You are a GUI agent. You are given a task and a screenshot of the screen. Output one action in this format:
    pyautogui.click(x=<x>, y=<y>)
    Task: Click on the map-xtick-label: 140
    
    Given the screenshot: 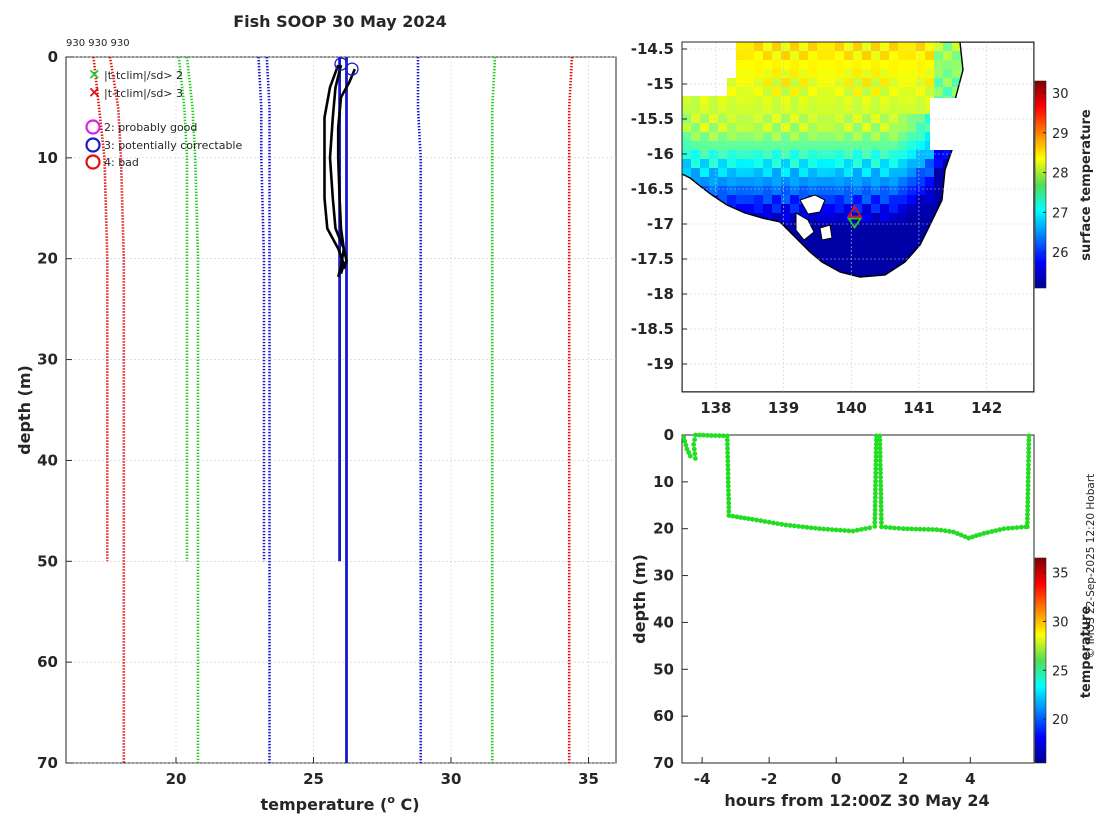 What is the action you would take?
    pyautogui.click(x=851, y=408)
    